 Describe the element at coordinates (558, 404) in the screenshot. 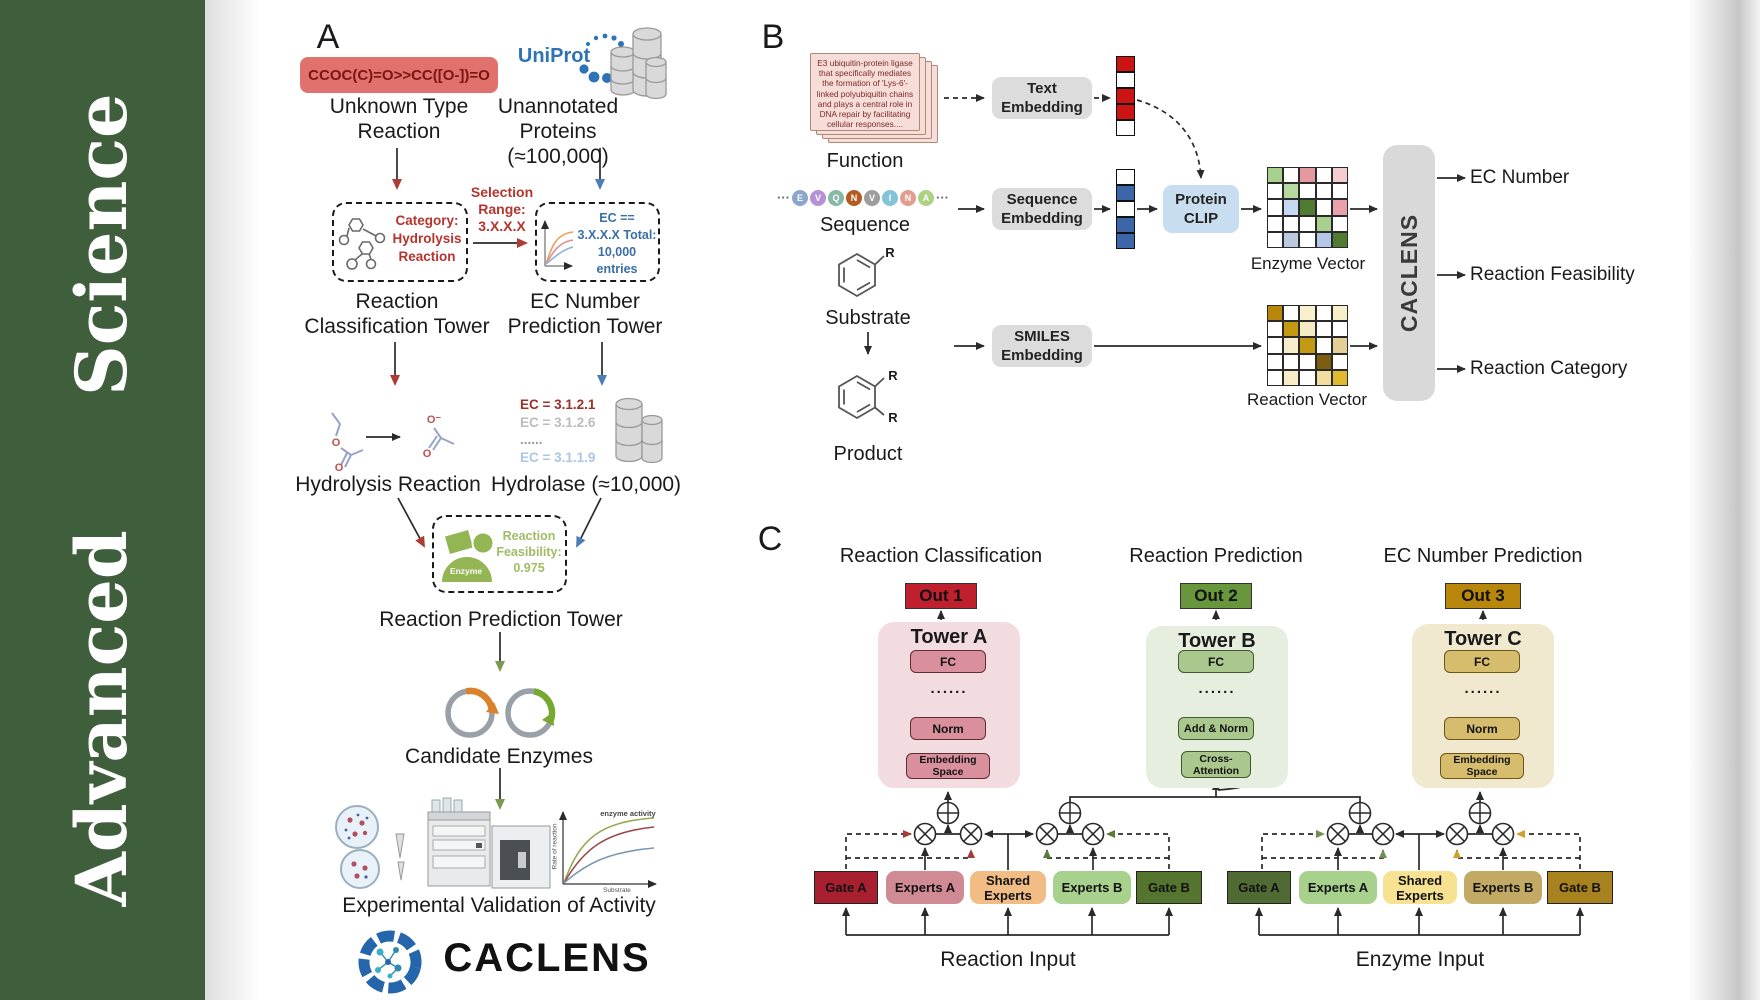

I see `ec-list-line: EC = 3.1.2.1` at that location.